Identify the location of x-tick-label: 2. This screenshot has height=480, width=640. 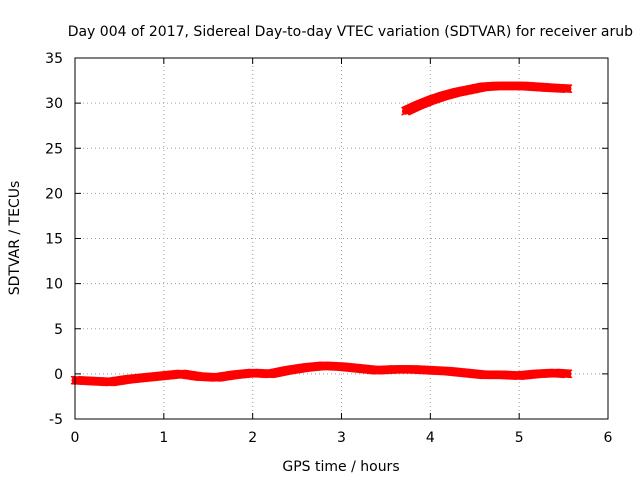
(252, 438).